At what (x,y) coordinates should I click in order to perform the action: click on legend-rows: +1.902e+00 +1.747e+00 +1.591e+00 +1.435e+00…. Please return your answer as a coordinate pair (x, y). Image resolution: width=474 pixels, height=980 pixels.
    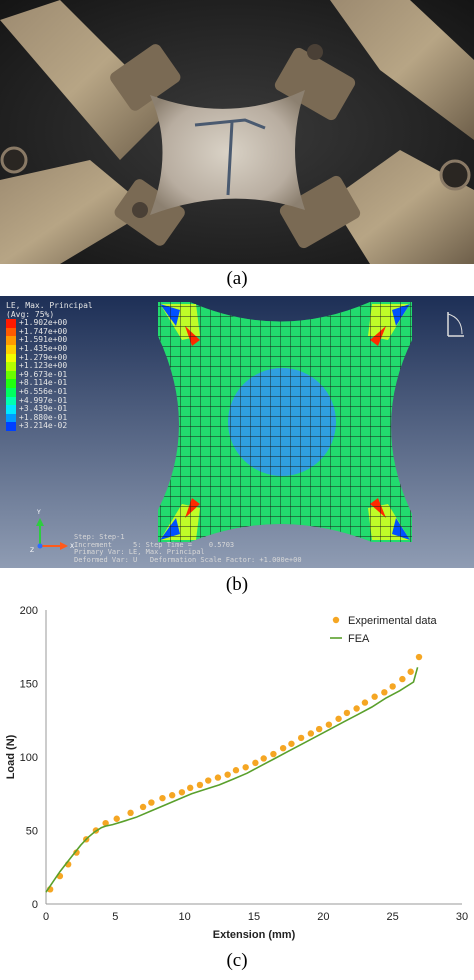
    Looking at the image, I should click on (66, 375).